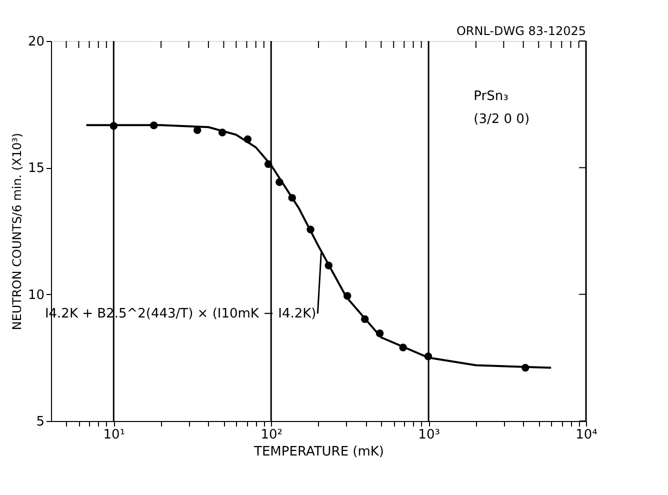 The width and height of the screenshot is (668, 495). Describe the element at coordinates (271, 435) in the screenshot. I see `x-tick-label: 10²` at that location.